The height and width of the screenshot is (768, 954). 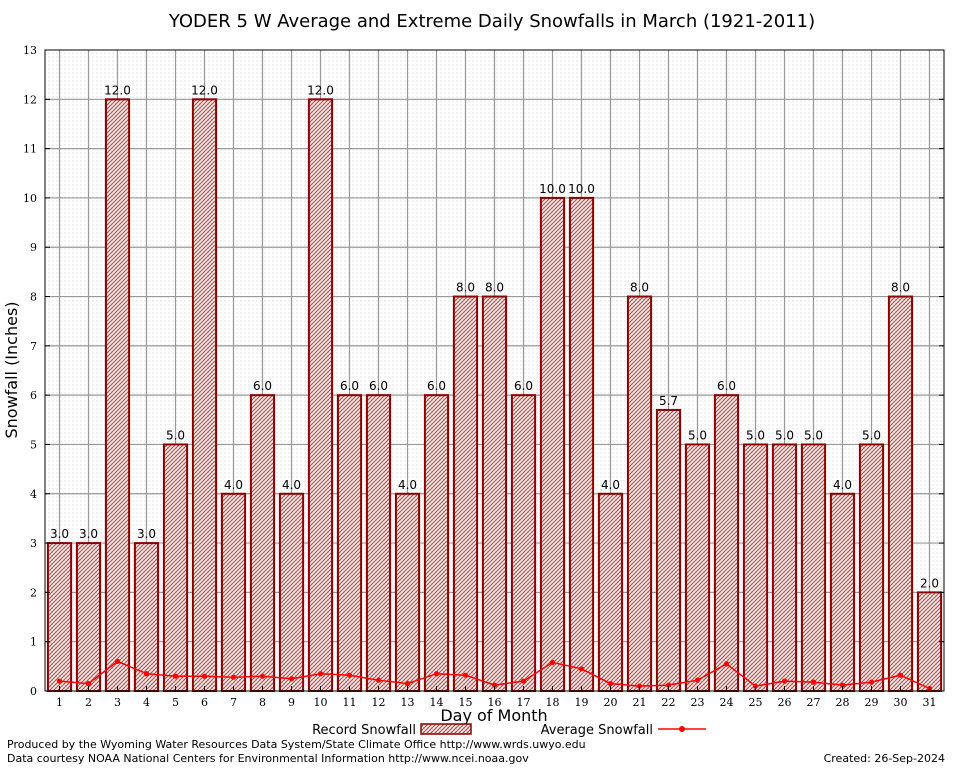 What do you see at coordinates (682, 729) in the screenshot?
I see `legend-average-marker` at bounding box center [682, 729].